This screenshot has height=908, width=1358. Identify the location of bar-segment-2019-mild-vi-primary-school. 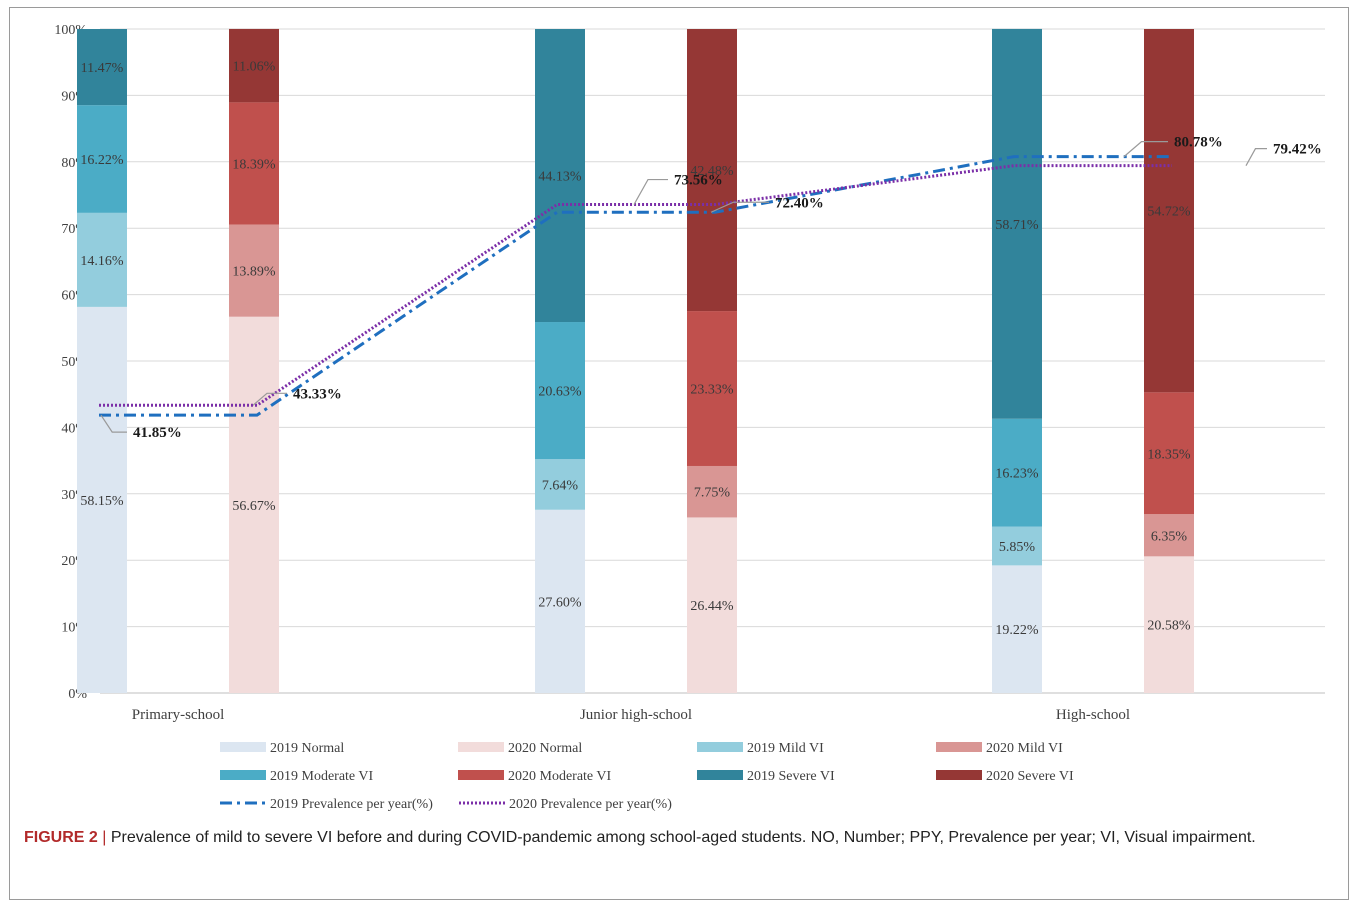
(102, 259).